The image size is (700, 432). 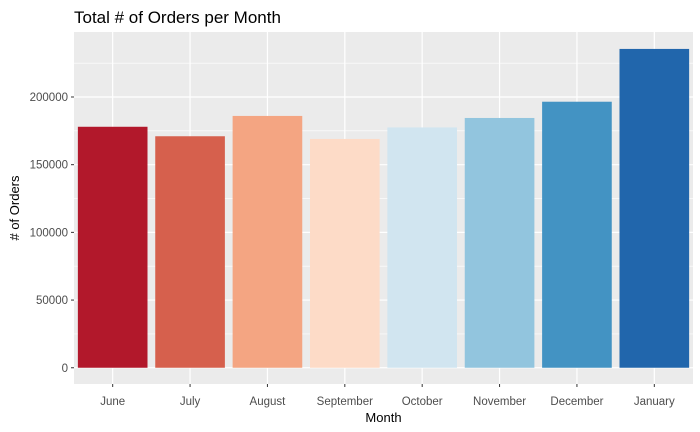 I want to click on x-tick-label: December, so click(x=576, y=402).